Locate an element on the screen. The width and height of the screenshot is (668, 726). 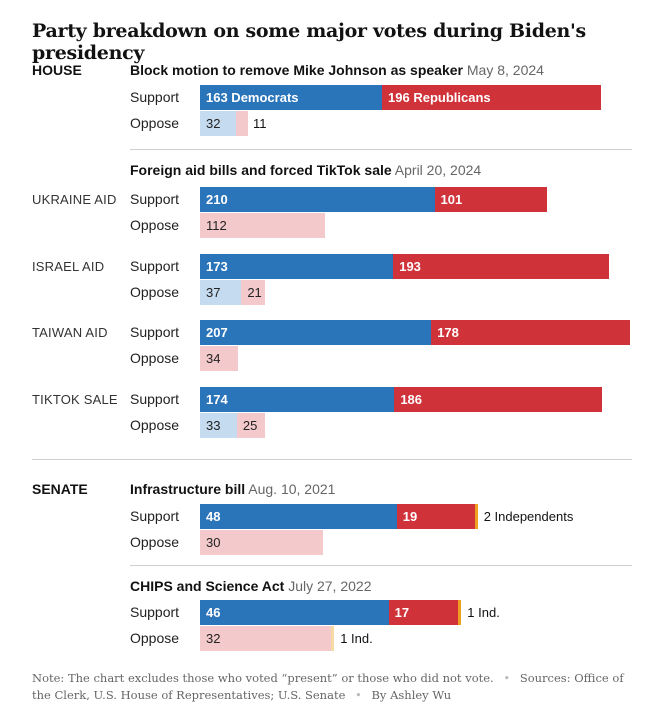
republican-oppose-bar: 112 is located at coordinates (263, 225).